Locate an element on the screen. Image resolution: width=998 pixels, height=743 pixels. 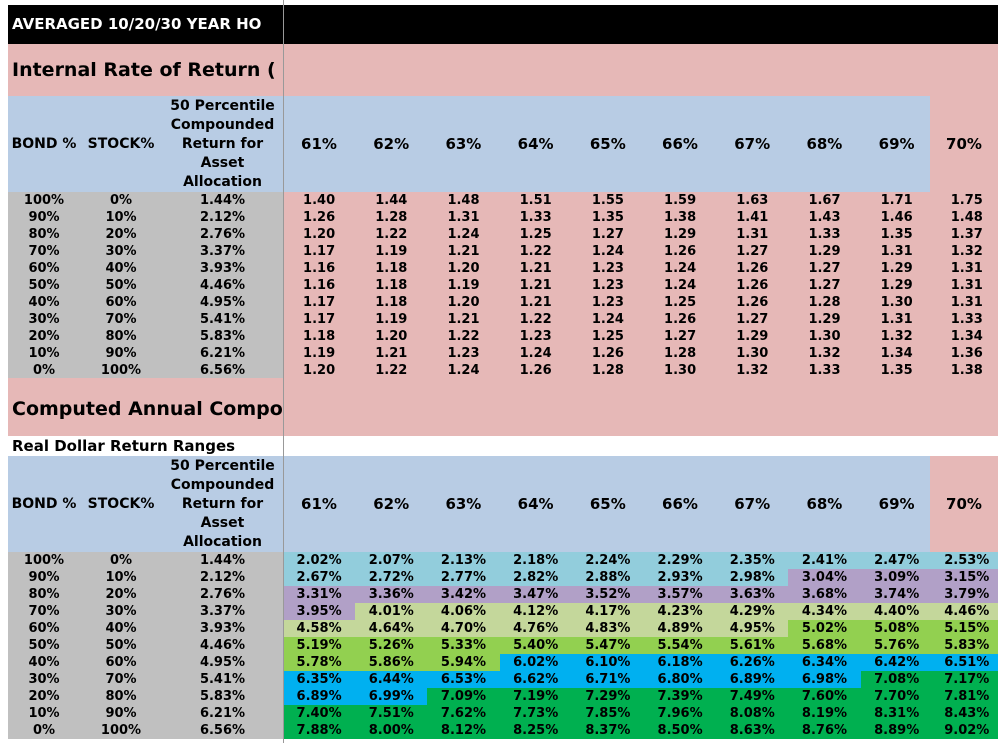
allocation-median: 2.12% is located at coordinates (222, 577).